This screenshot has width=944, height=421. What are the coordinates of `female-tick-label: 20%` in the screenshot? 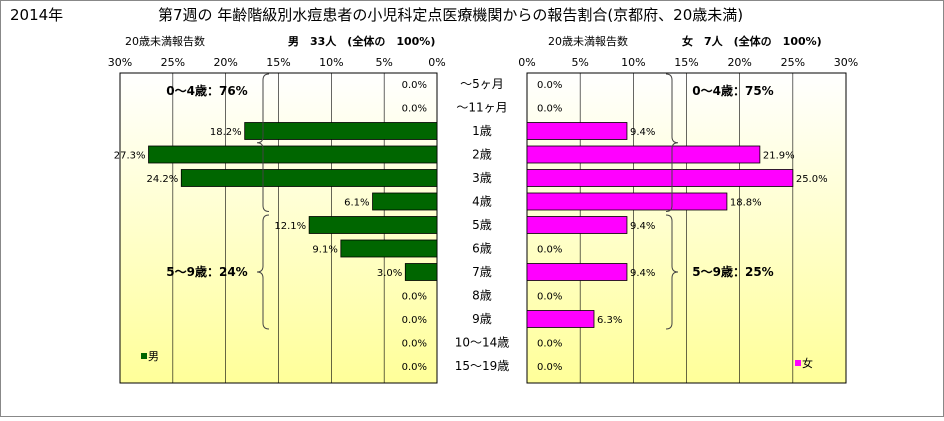 It's located at (739, 62).